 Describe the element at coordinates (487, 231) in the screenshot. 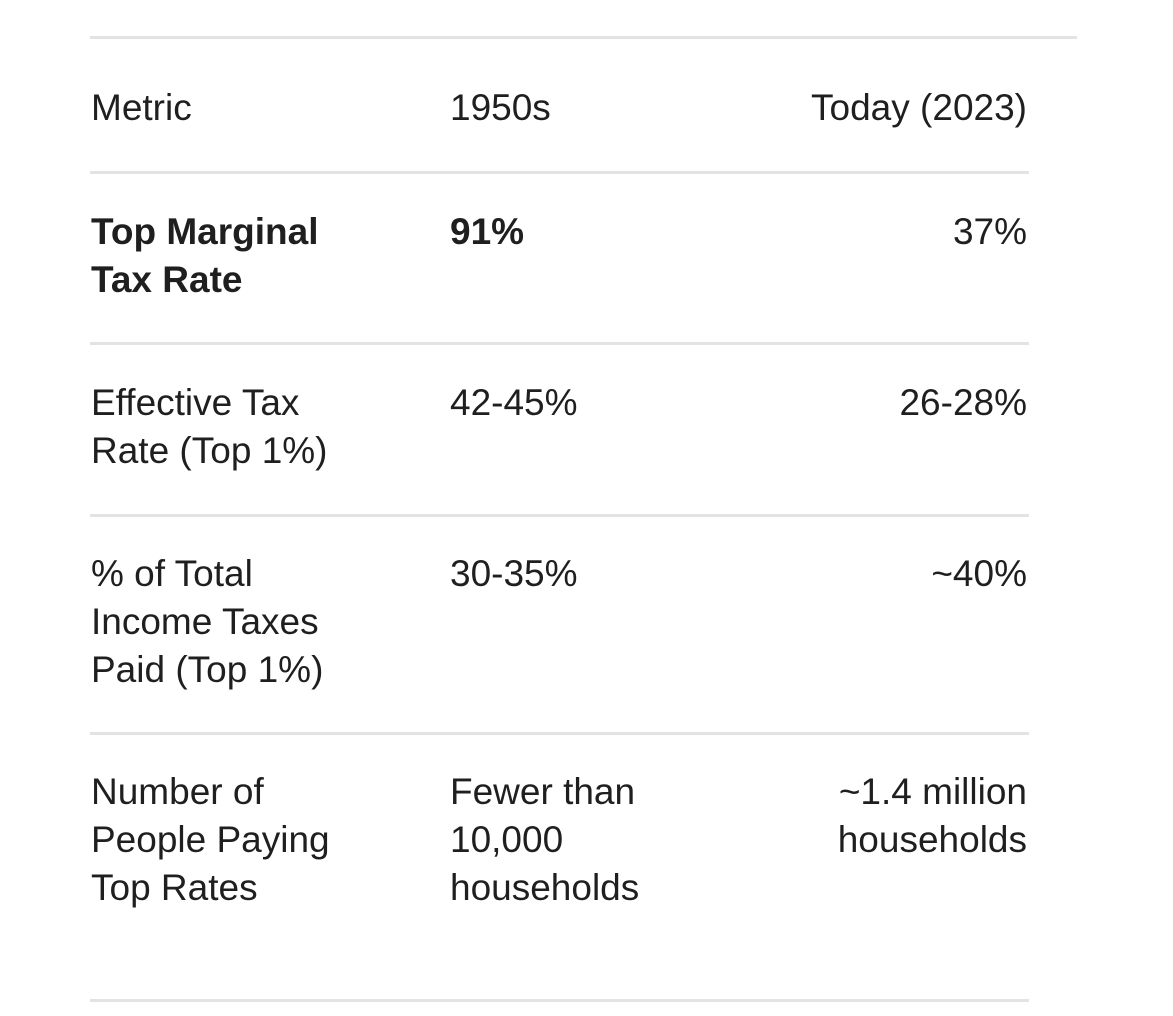

I see `table-cell: 91%` at that location.